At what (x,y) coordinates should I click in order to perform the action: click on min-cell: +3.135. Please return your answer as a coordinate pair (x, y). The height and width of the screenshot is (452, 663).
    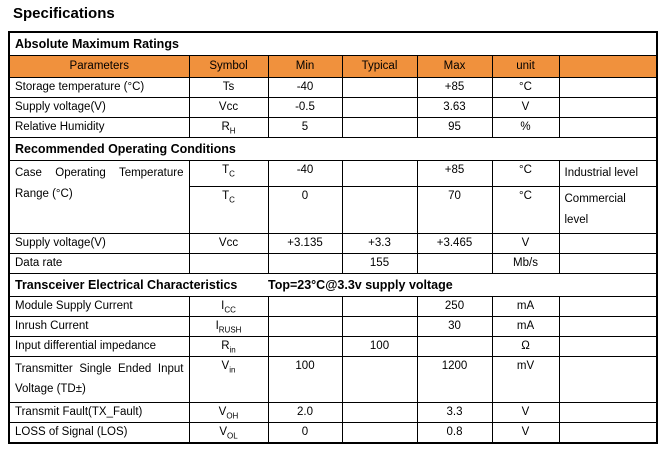
    Looking at the image, I should click on (305, 243).